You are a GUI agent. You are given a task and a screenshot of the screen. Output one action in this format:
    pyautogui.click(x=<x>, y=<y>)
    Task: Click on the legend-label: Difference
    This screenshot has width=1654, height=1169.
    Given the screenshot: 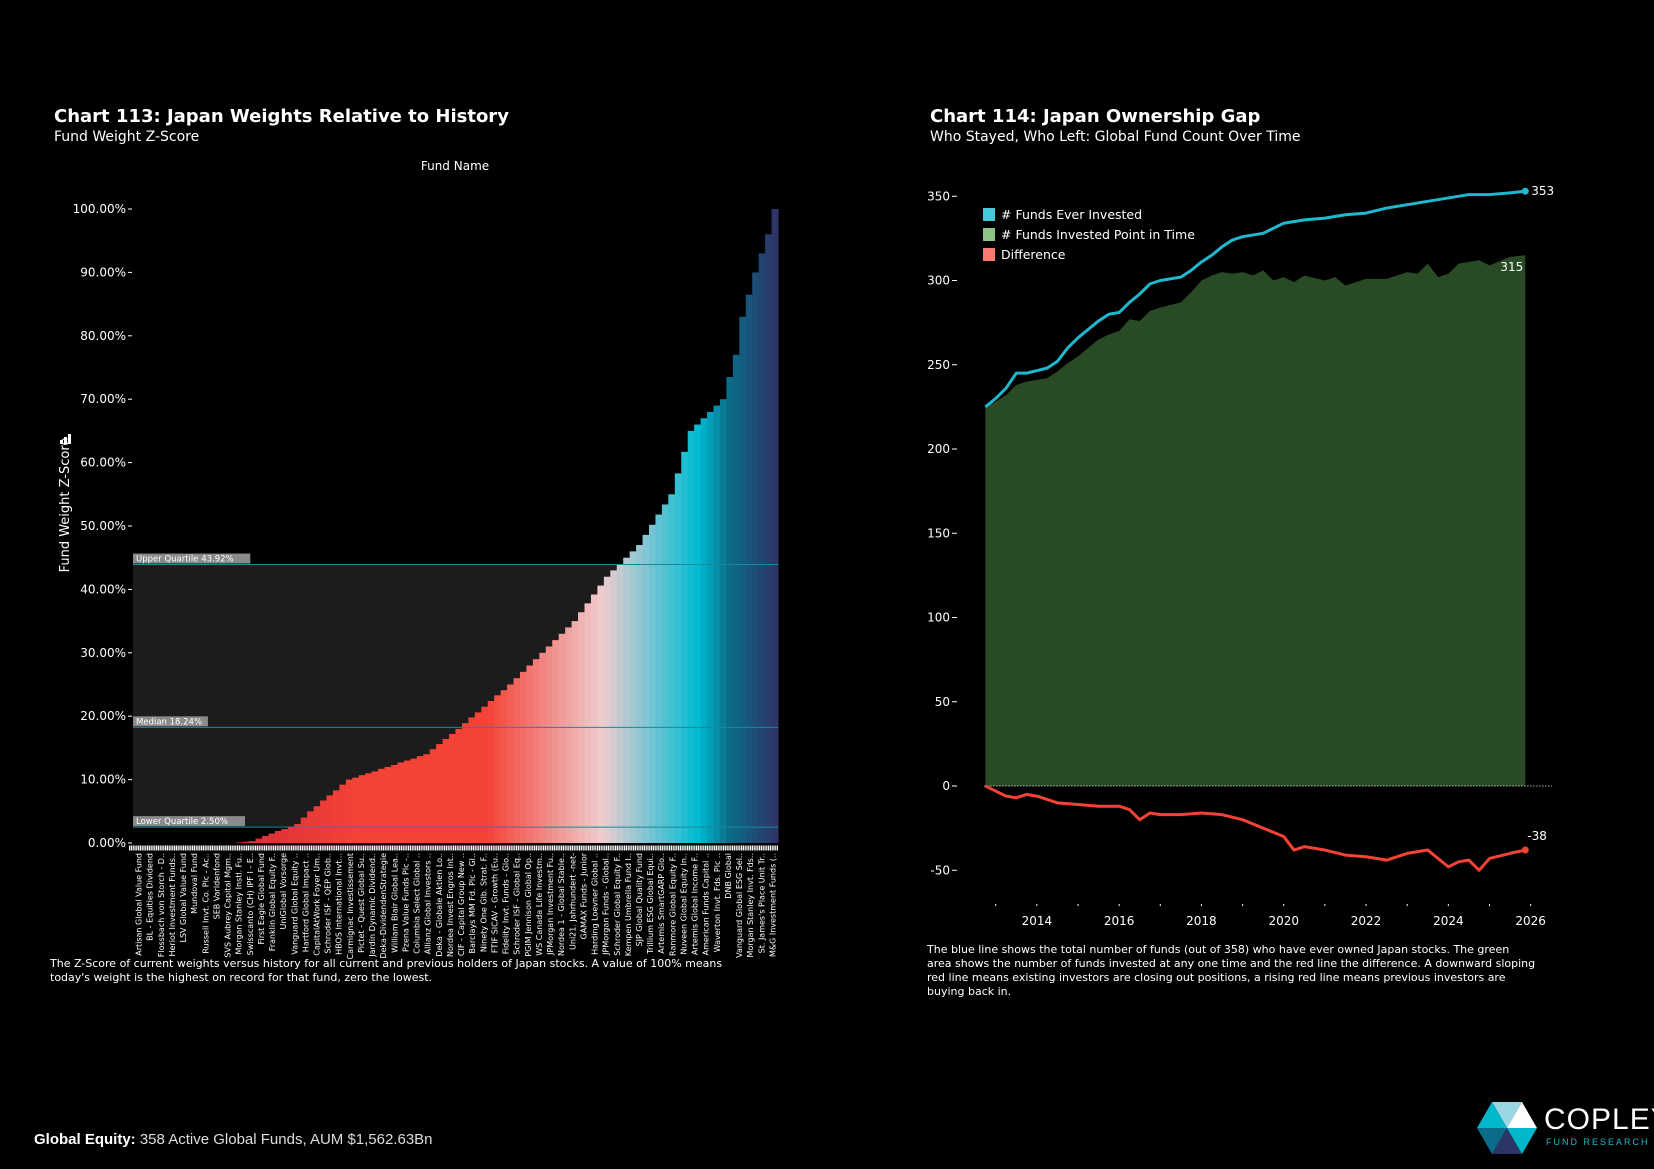 What is the action you would take?
    pyautogui.click(x=1033, y=254)
    